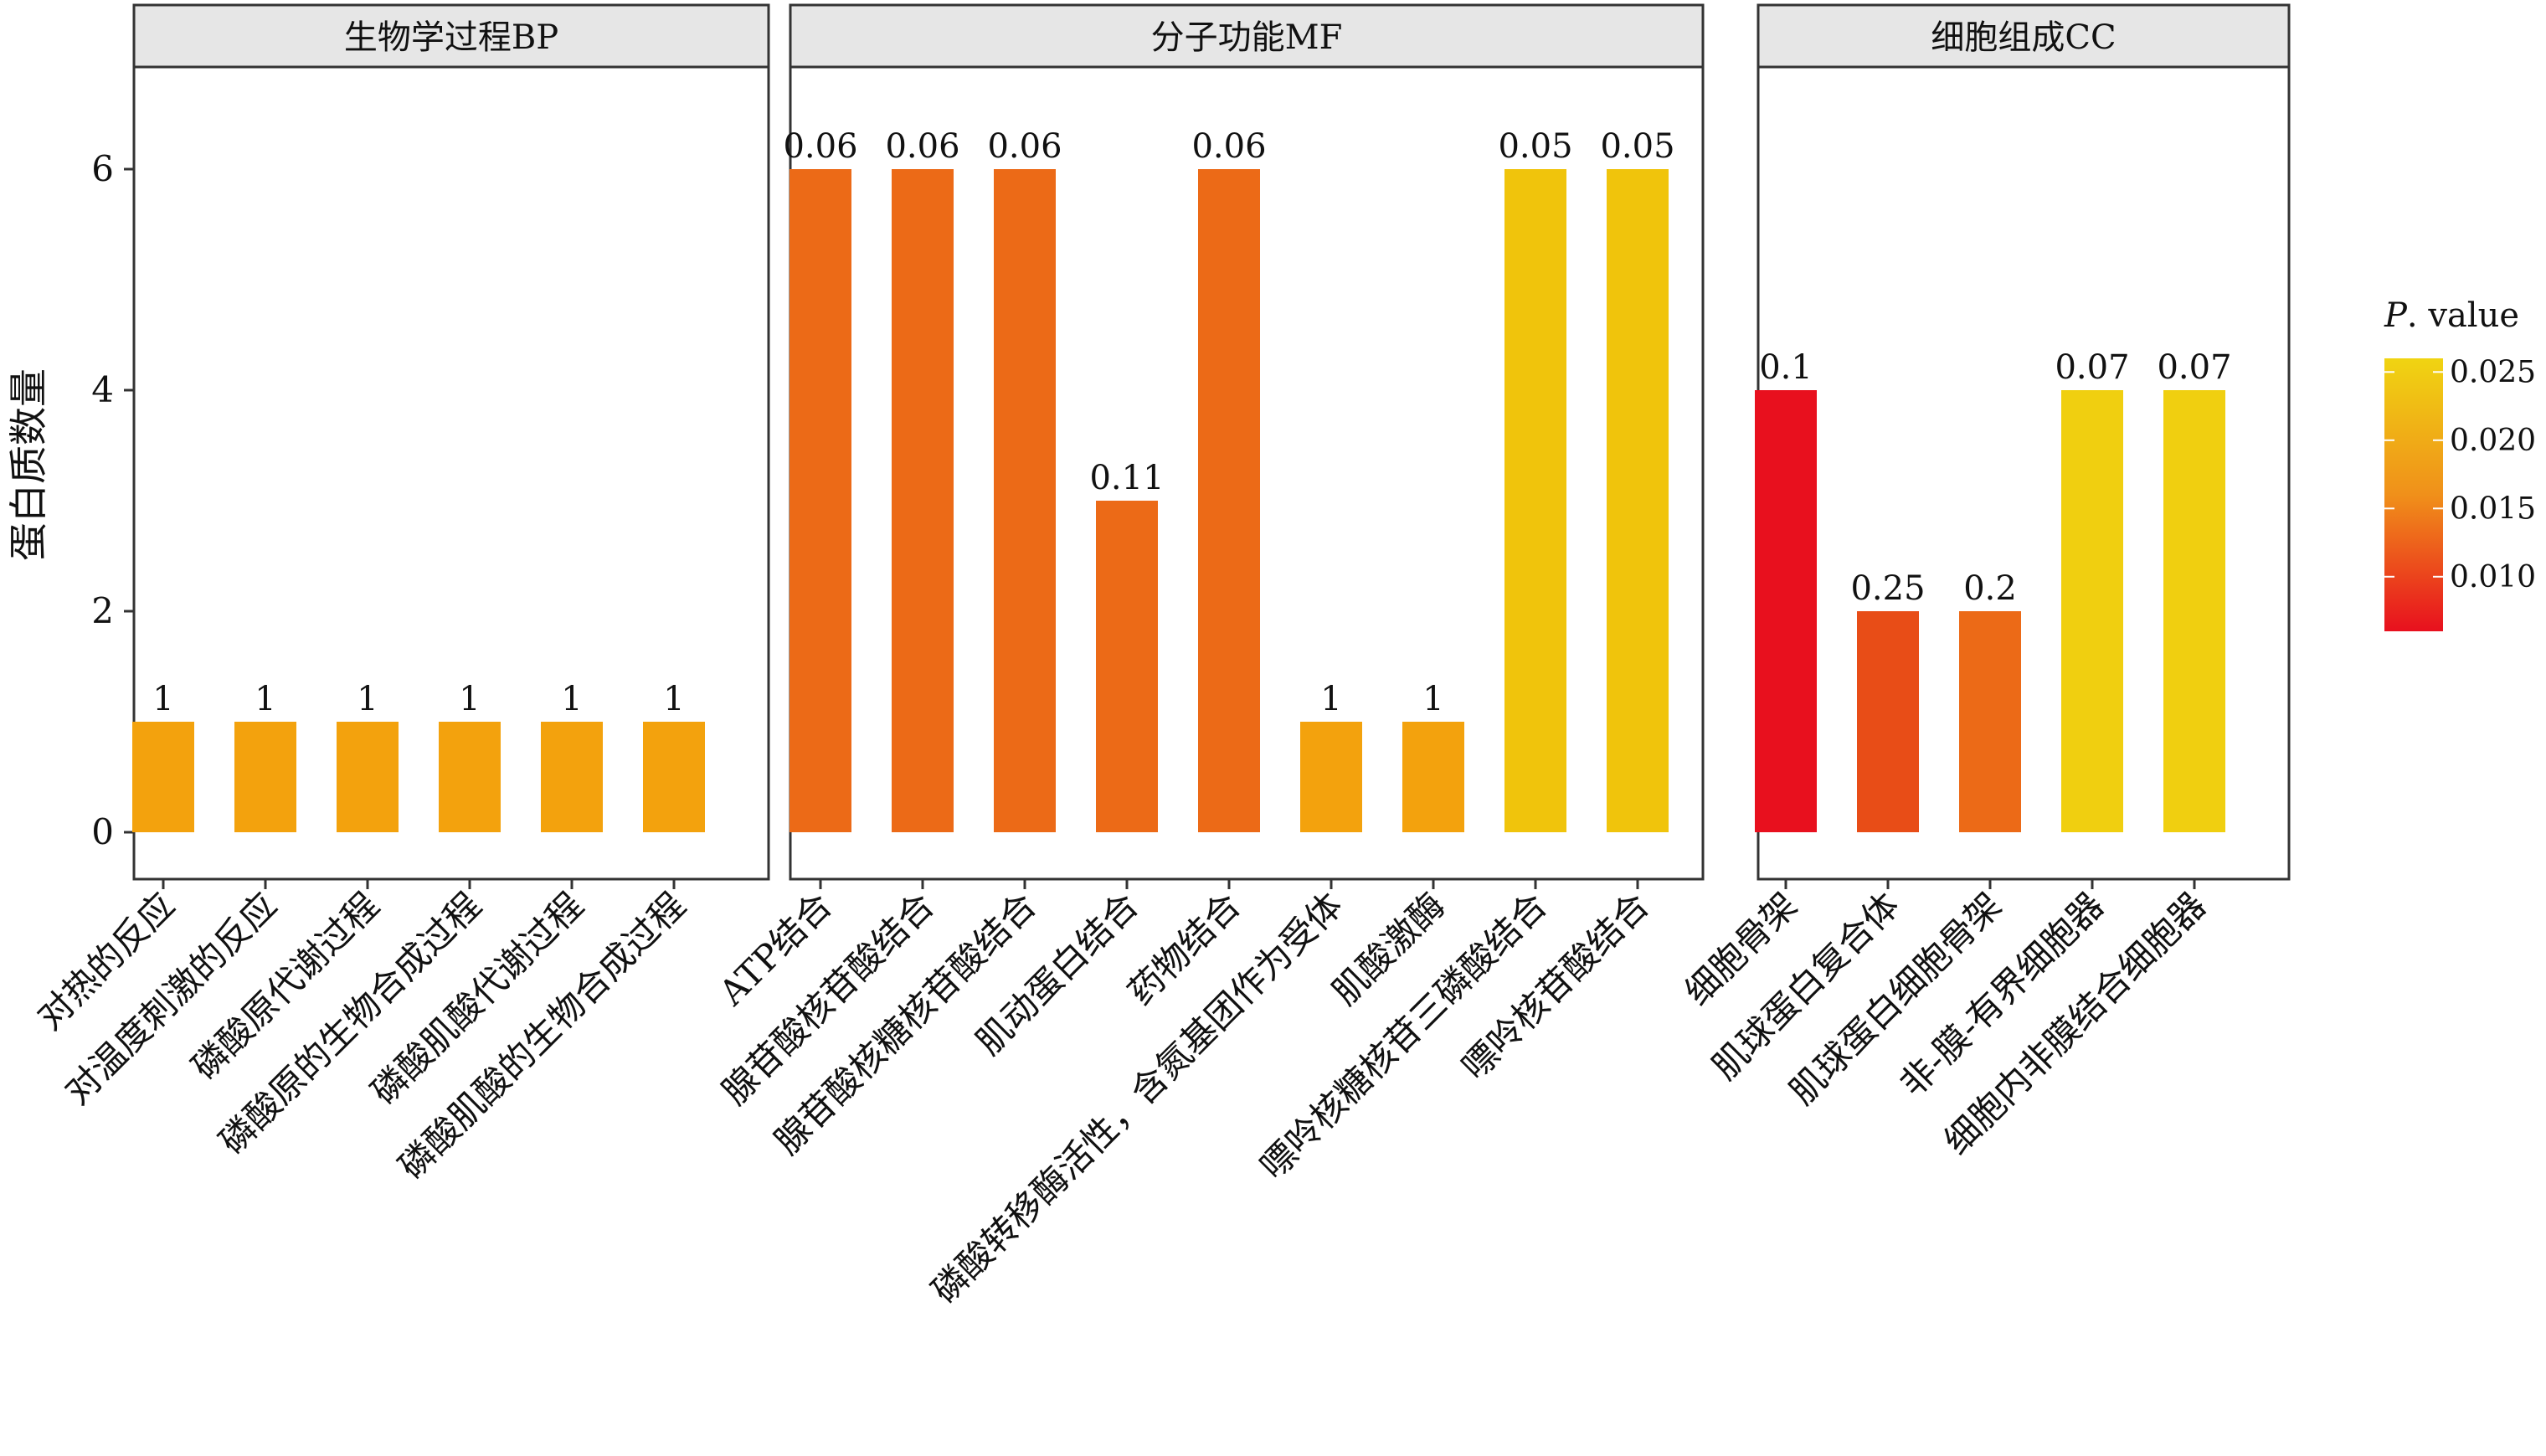 This screenshot has width=2546, height=1456. I want to click on legend-color-bar, so click(2413, 494).